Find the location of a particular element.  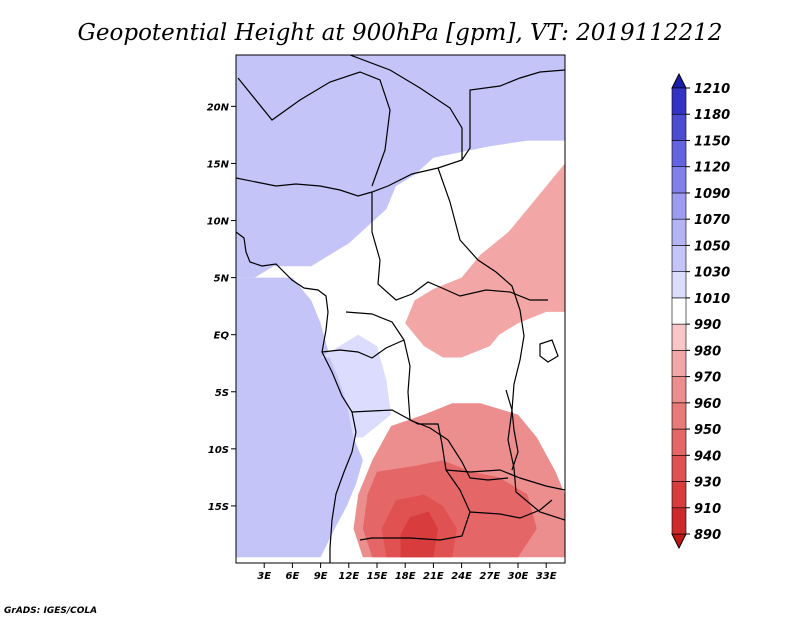

colorbar-label: 940 is located at coordinates (707, 456).